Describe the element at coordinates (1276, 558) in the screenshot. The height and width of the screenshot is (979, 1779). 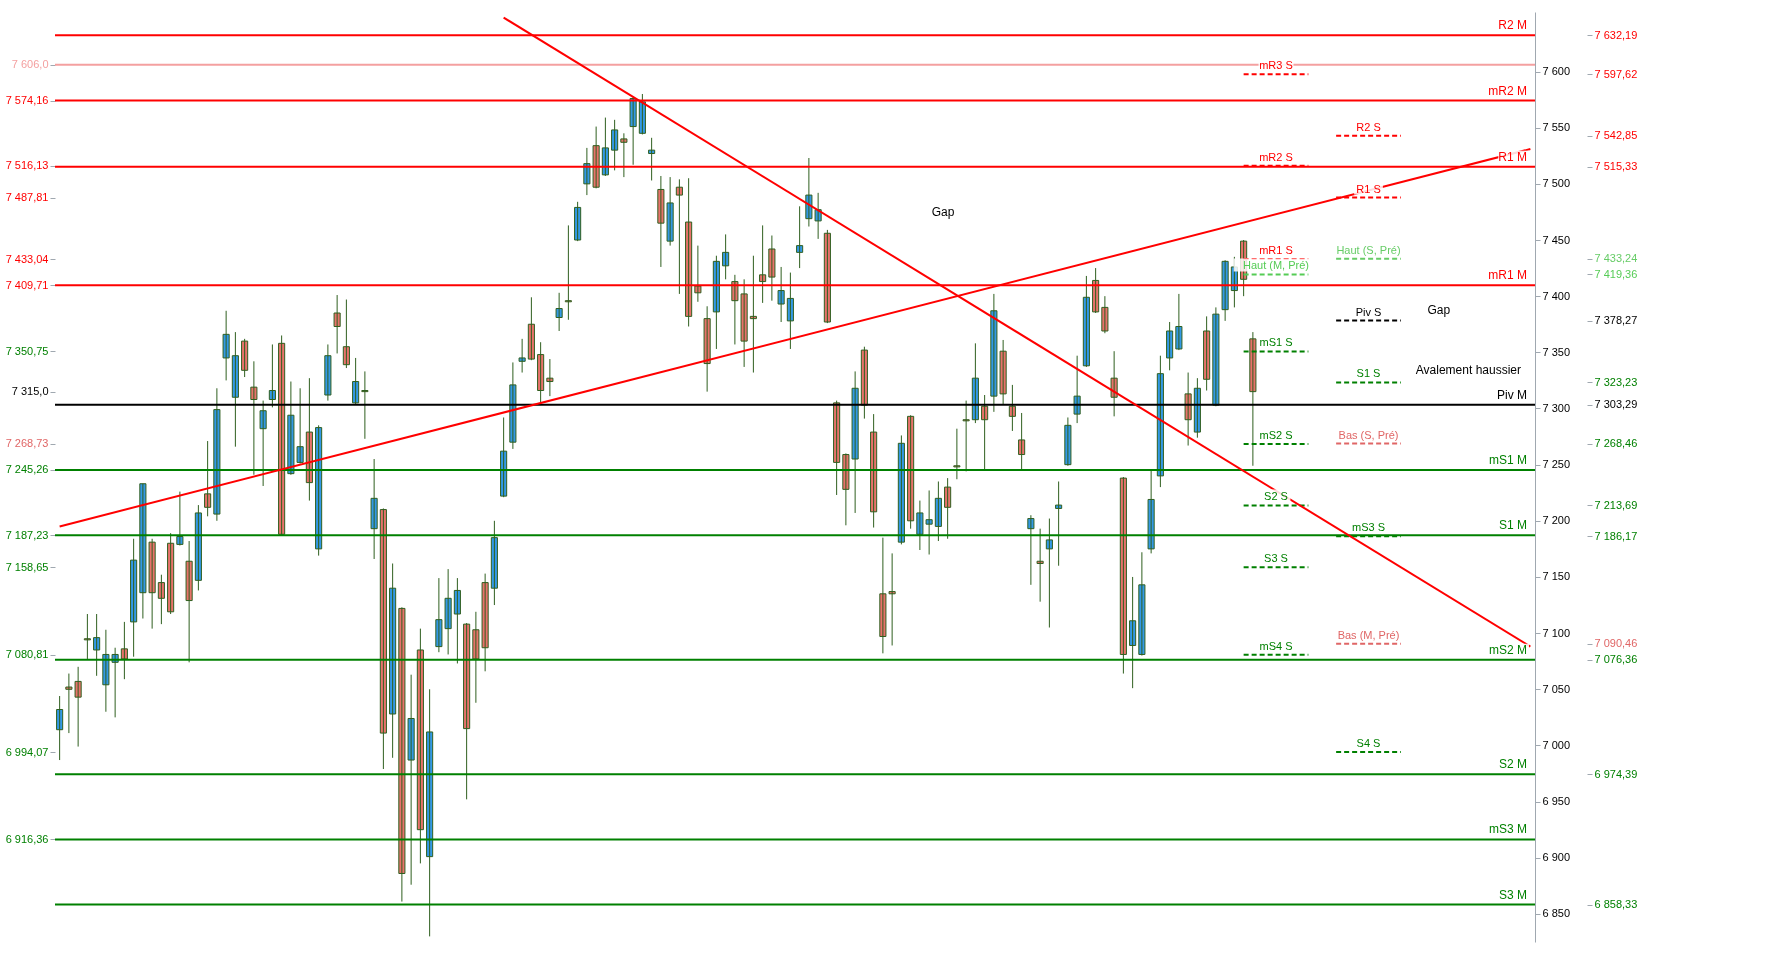
I see `ref-line-label: S3 S` at that location.